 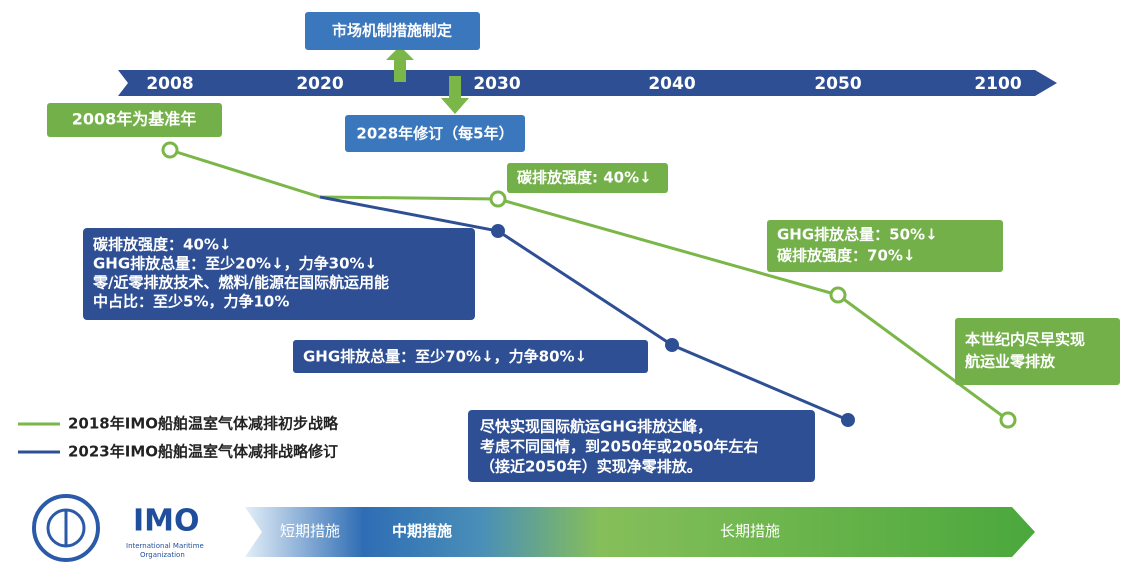 What do you see at coordinates (455, 106) in the screenshot?
I see `down-arrow-head` at bounding box center [455, 106].